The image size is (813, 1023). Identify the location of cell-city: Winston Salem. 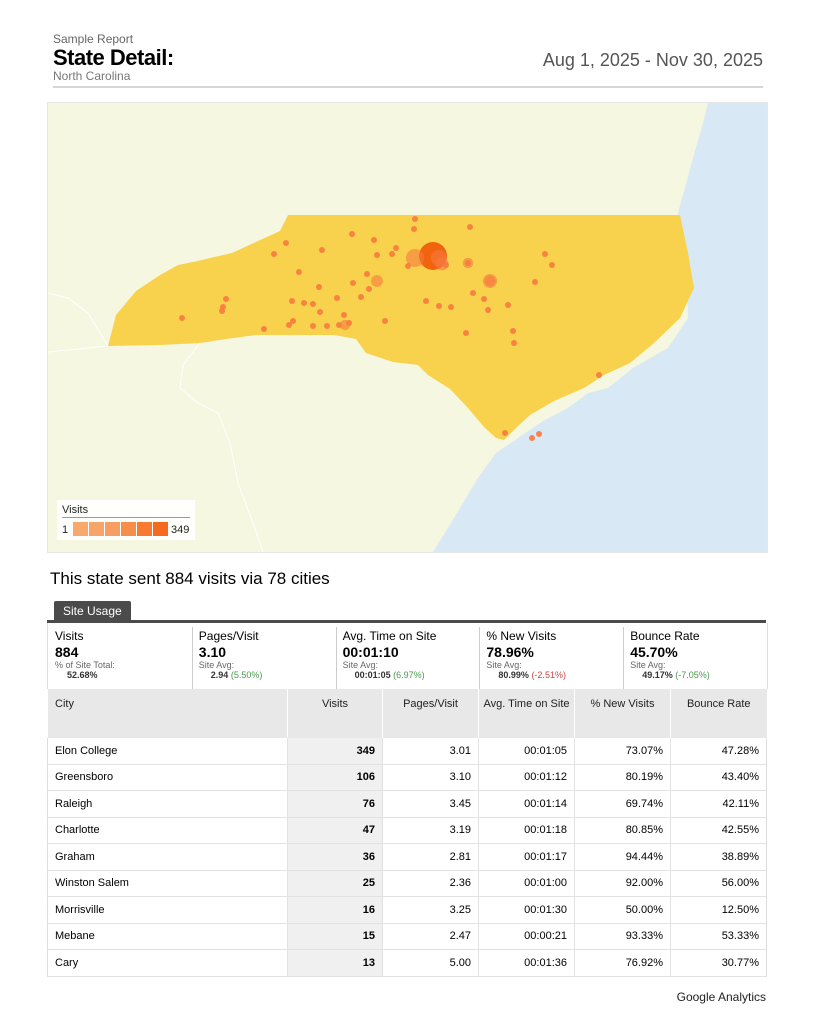
(167, 883).